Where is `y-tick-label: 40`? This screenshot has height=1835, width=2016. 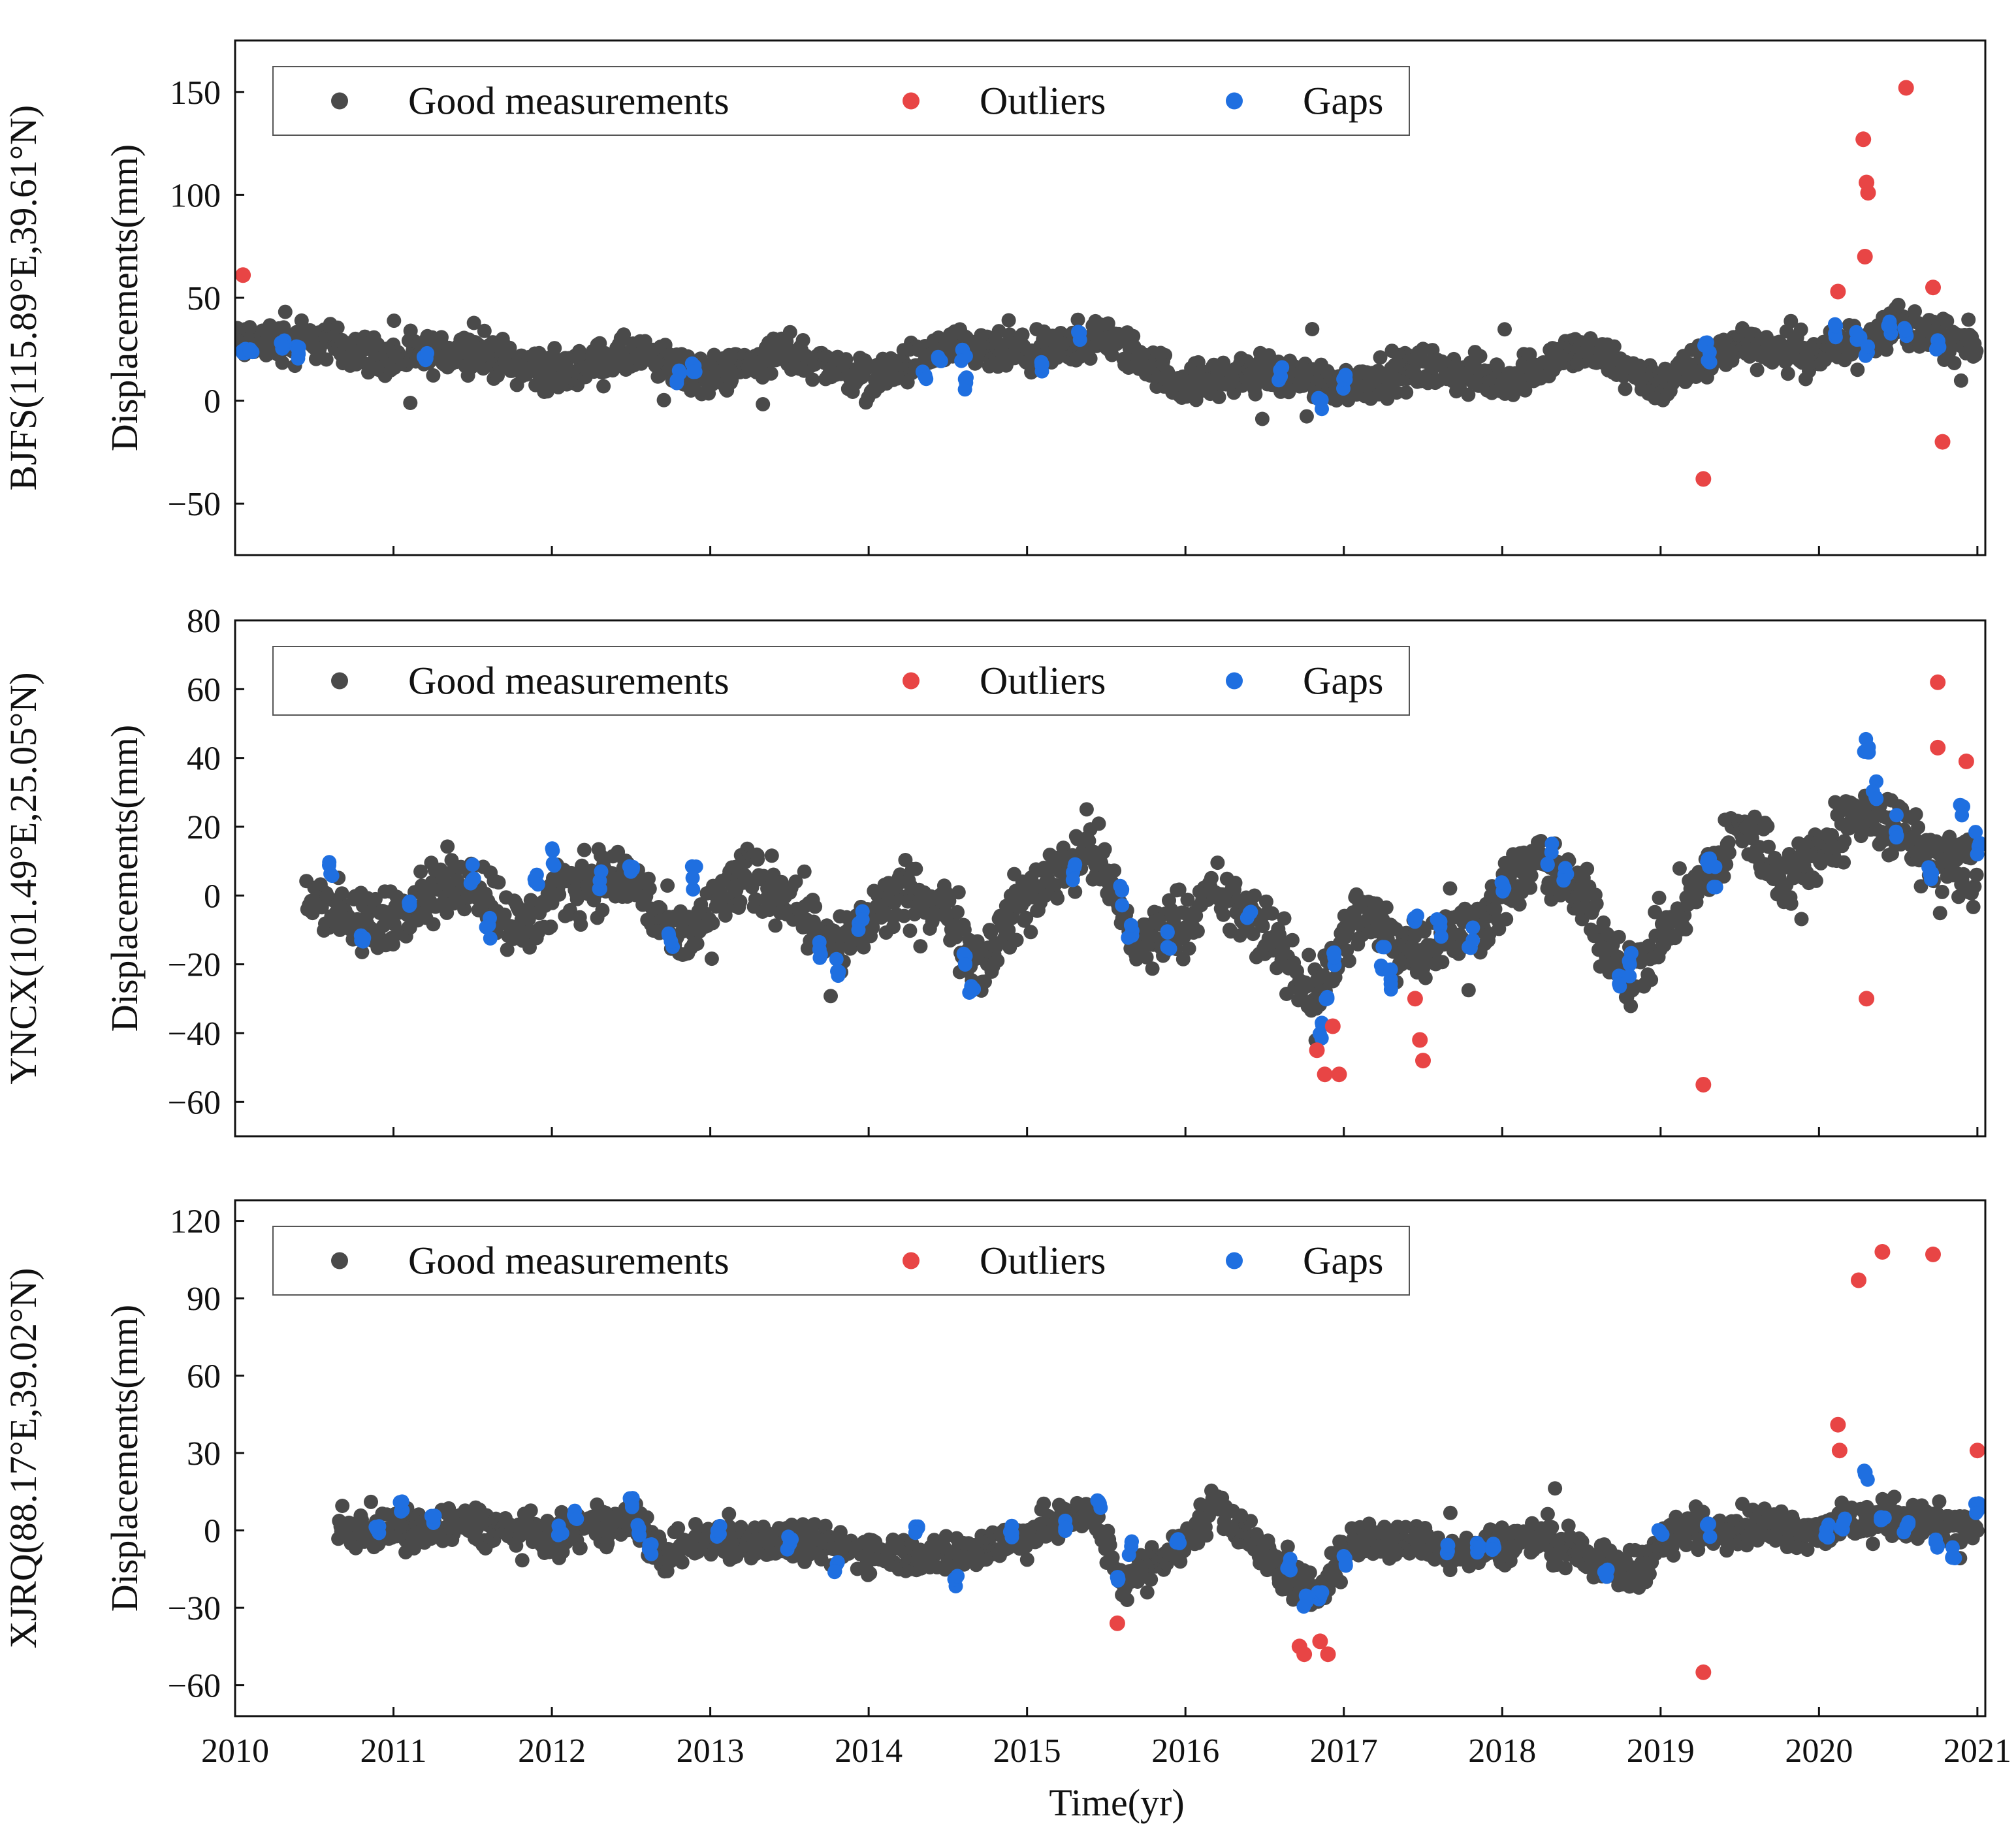
y-tick-label: 40 is located at coordinates (204, 759).